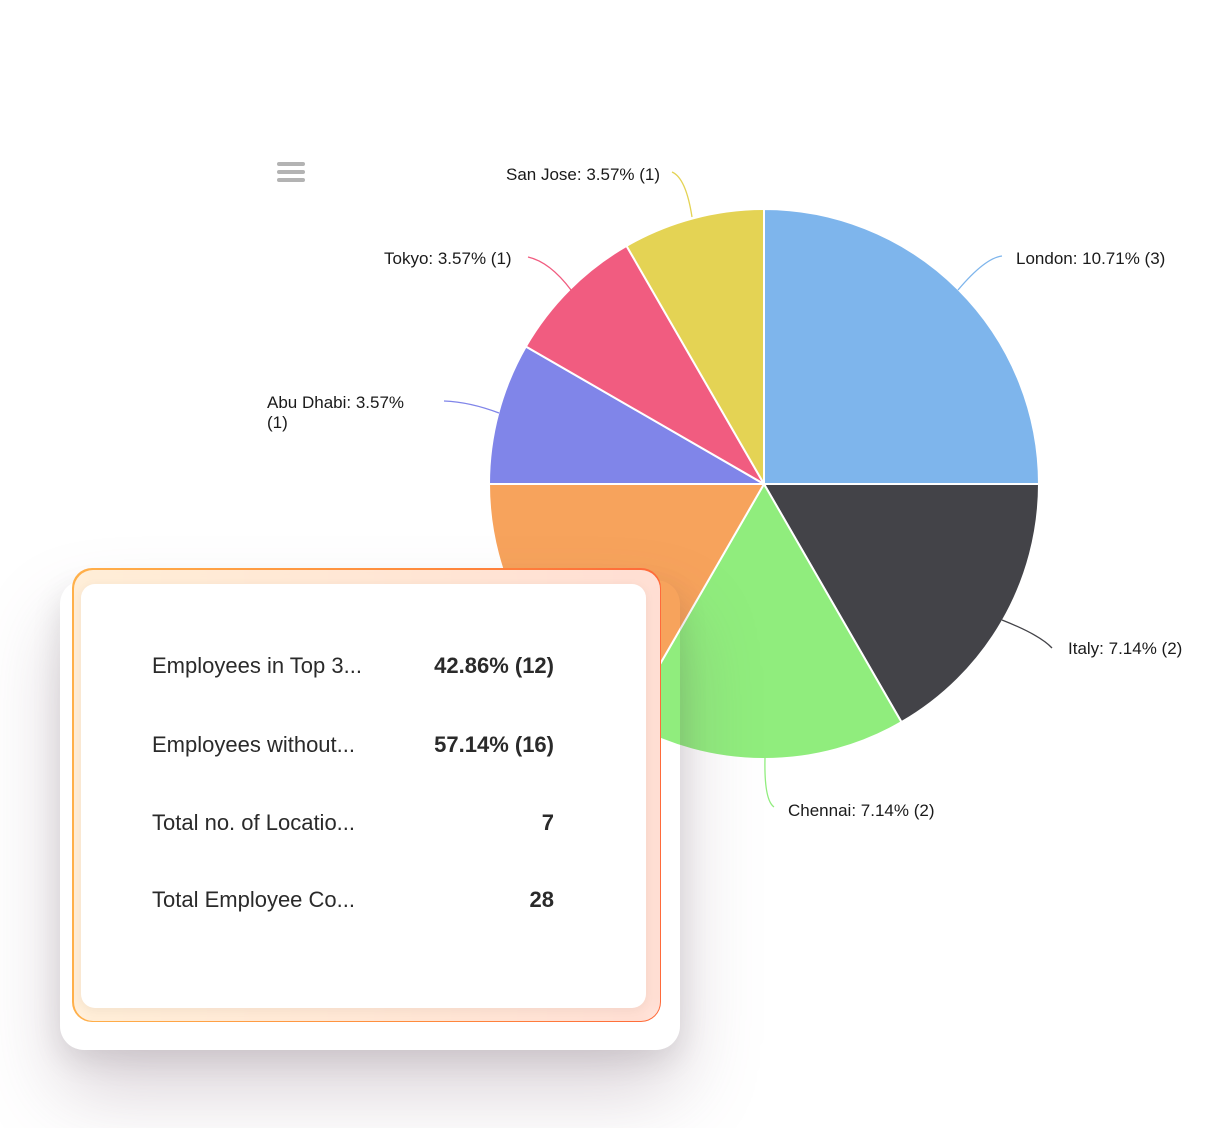 This screenshot has width=1220, height=1128. What do you see at coordinates (494, 665) in the screenshot?
I see `kpi-value-top3: 42.86% (12)` at bounding box center [494, 665].